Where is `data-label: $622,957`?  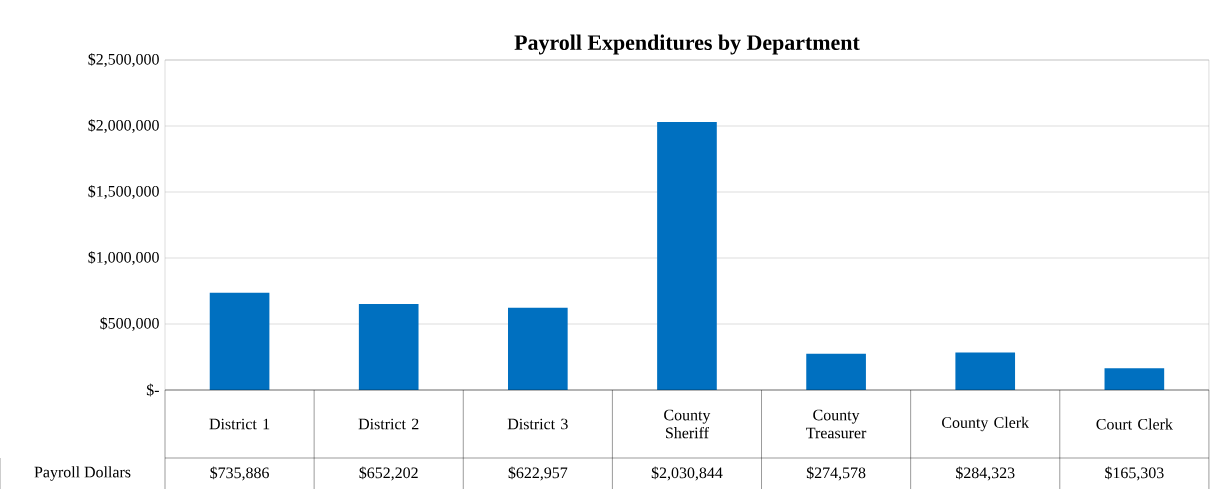 data-label: $622,957 is located at coordinates (538, 473).